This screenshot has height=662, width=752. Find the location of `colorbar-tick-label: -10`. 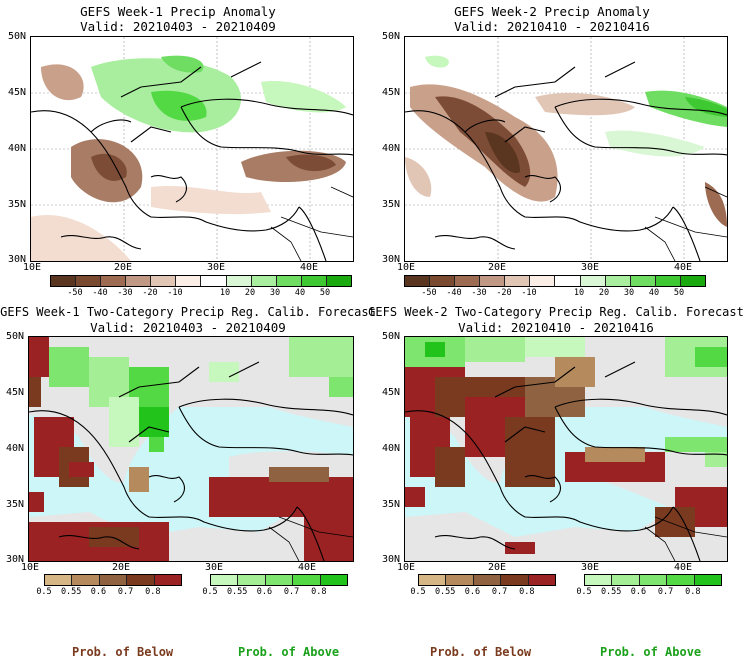

colorbar-tick-label: -10 is located at coordinates (175, 293).